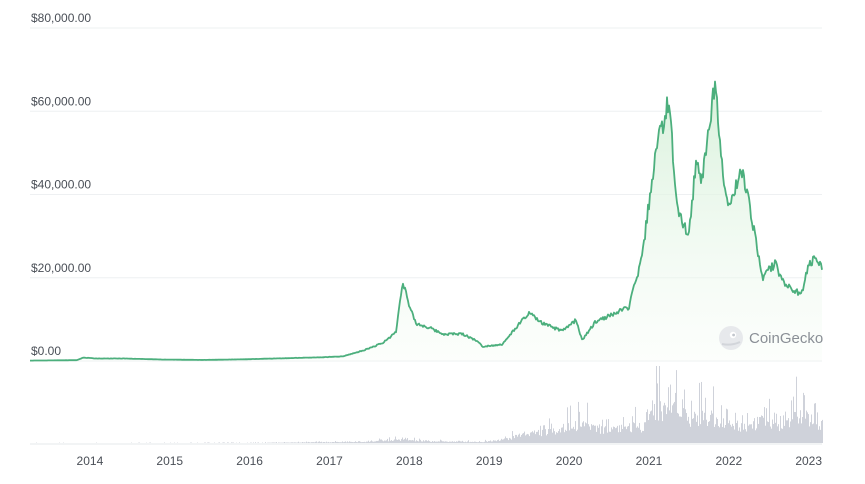  Describe the element at coordinates (46, 351) in the screenshot. I see `y-tick-label: $0.00` at that location.